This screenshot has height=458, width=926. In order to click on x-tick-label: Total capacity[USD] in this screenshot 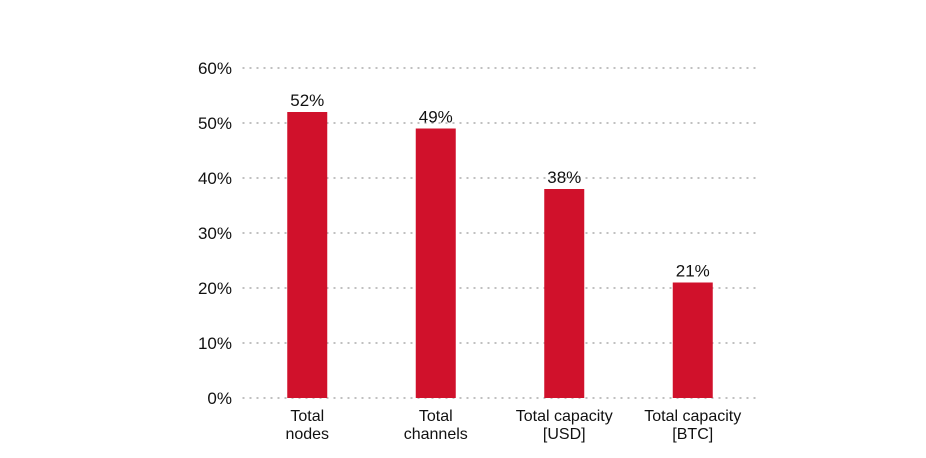, I will do `click(564, 425)`.